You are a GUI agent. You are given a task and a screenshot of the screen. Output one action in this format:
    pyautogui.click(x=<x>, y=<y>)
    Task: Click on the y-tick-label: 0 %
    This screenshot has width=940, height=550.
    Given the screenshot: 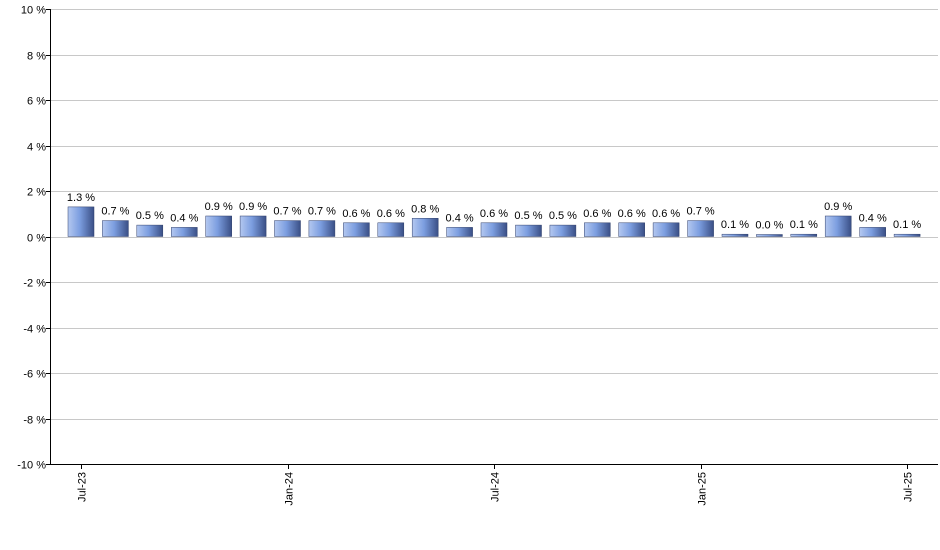 What is the action you would take?
    pyautogui.click(x=36, y=239)
    